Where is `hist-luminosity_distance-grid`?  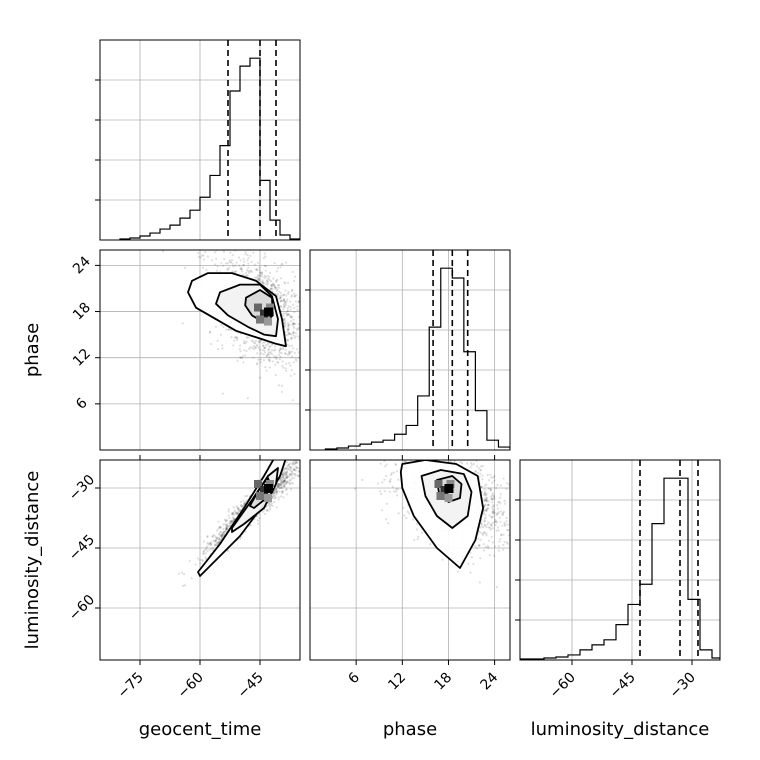 hist-luminosity_distance-grid is located at coordinates (632, 560).